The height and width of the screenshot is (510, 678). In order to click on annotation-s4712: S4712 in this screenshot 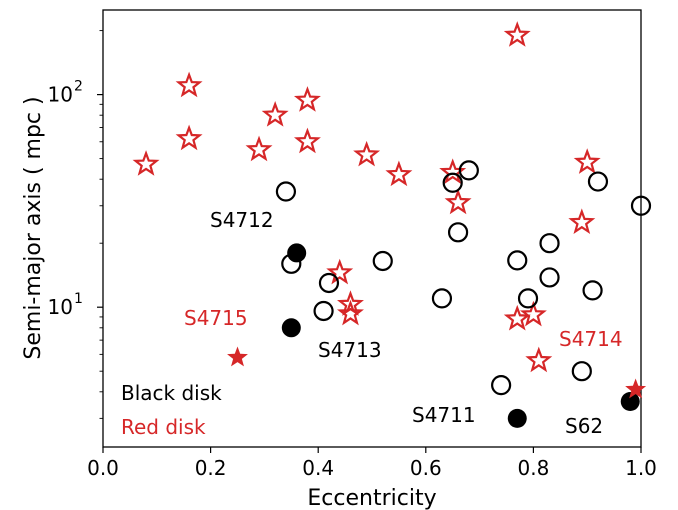, I will do `click(242, 220)`.